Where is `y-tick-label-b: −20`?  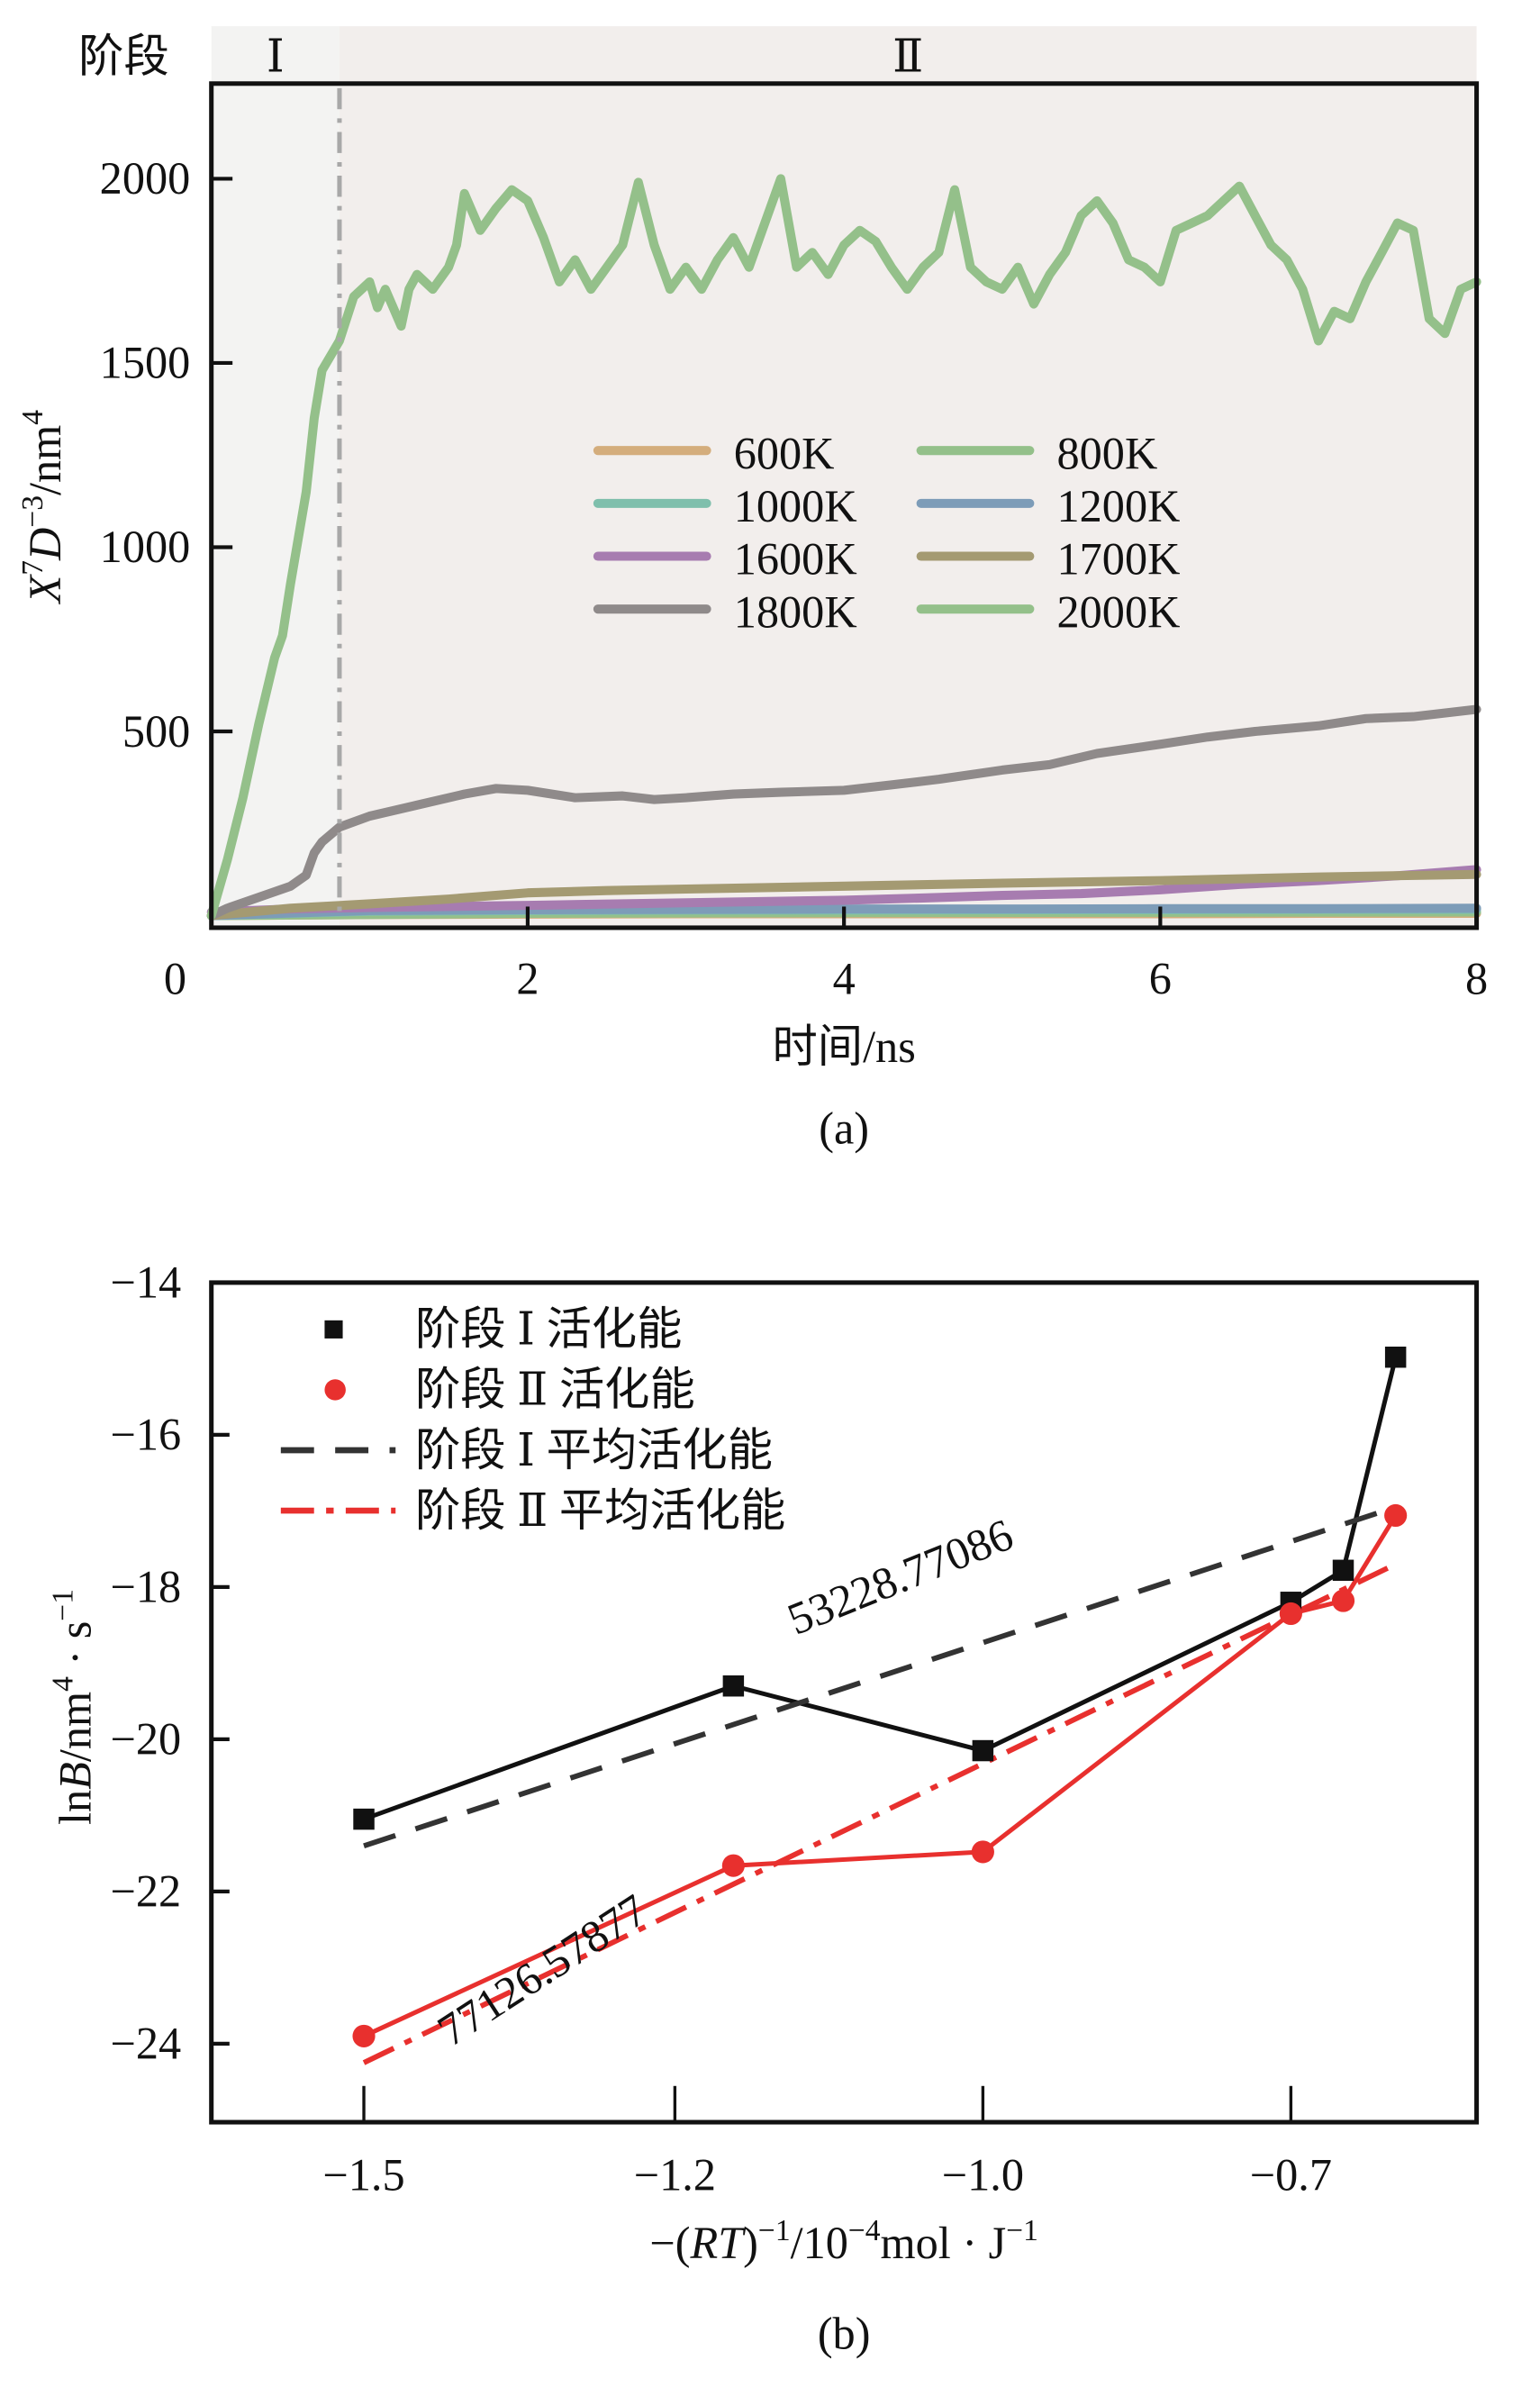 y-tick-label-b: −20 is located at coordinates (146, 1739).